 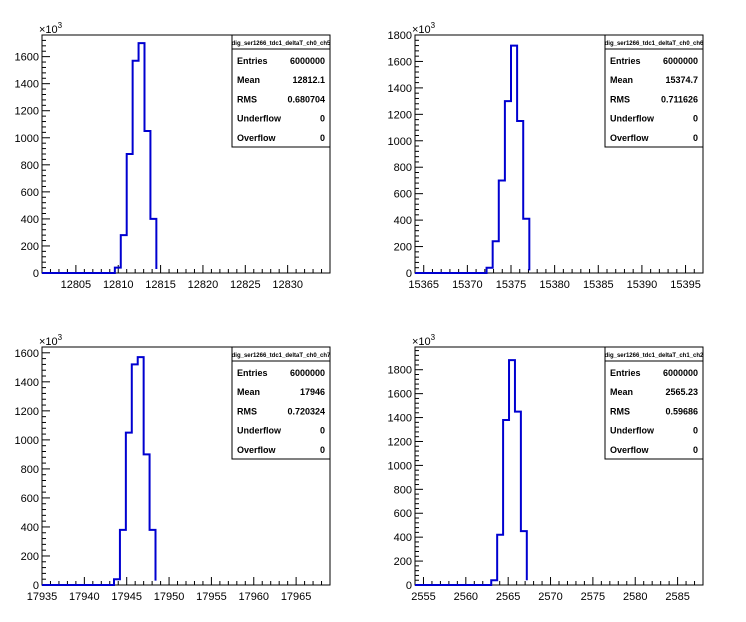 I want to click on x-tick-label: 15395, so click(x=685, y=285).